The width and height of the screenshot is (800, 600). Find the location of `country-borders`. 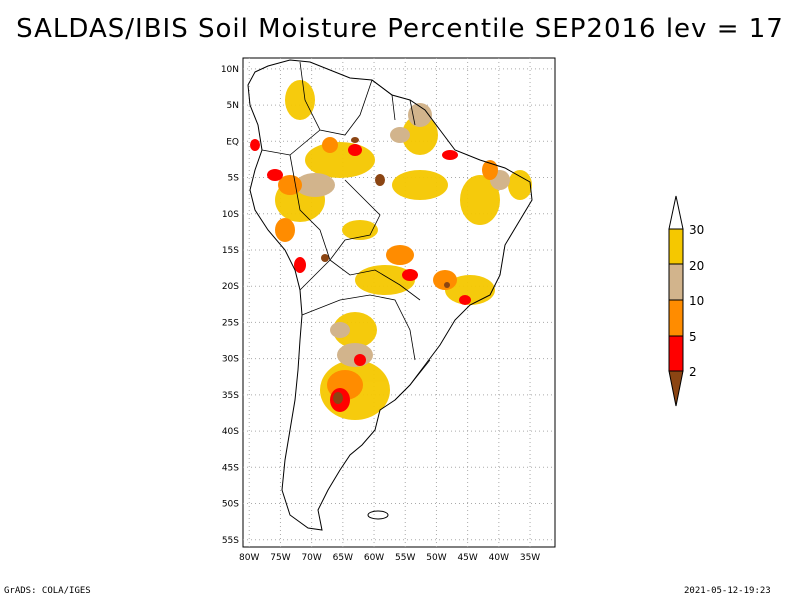

country-borders is located at coordinates (346, 231).